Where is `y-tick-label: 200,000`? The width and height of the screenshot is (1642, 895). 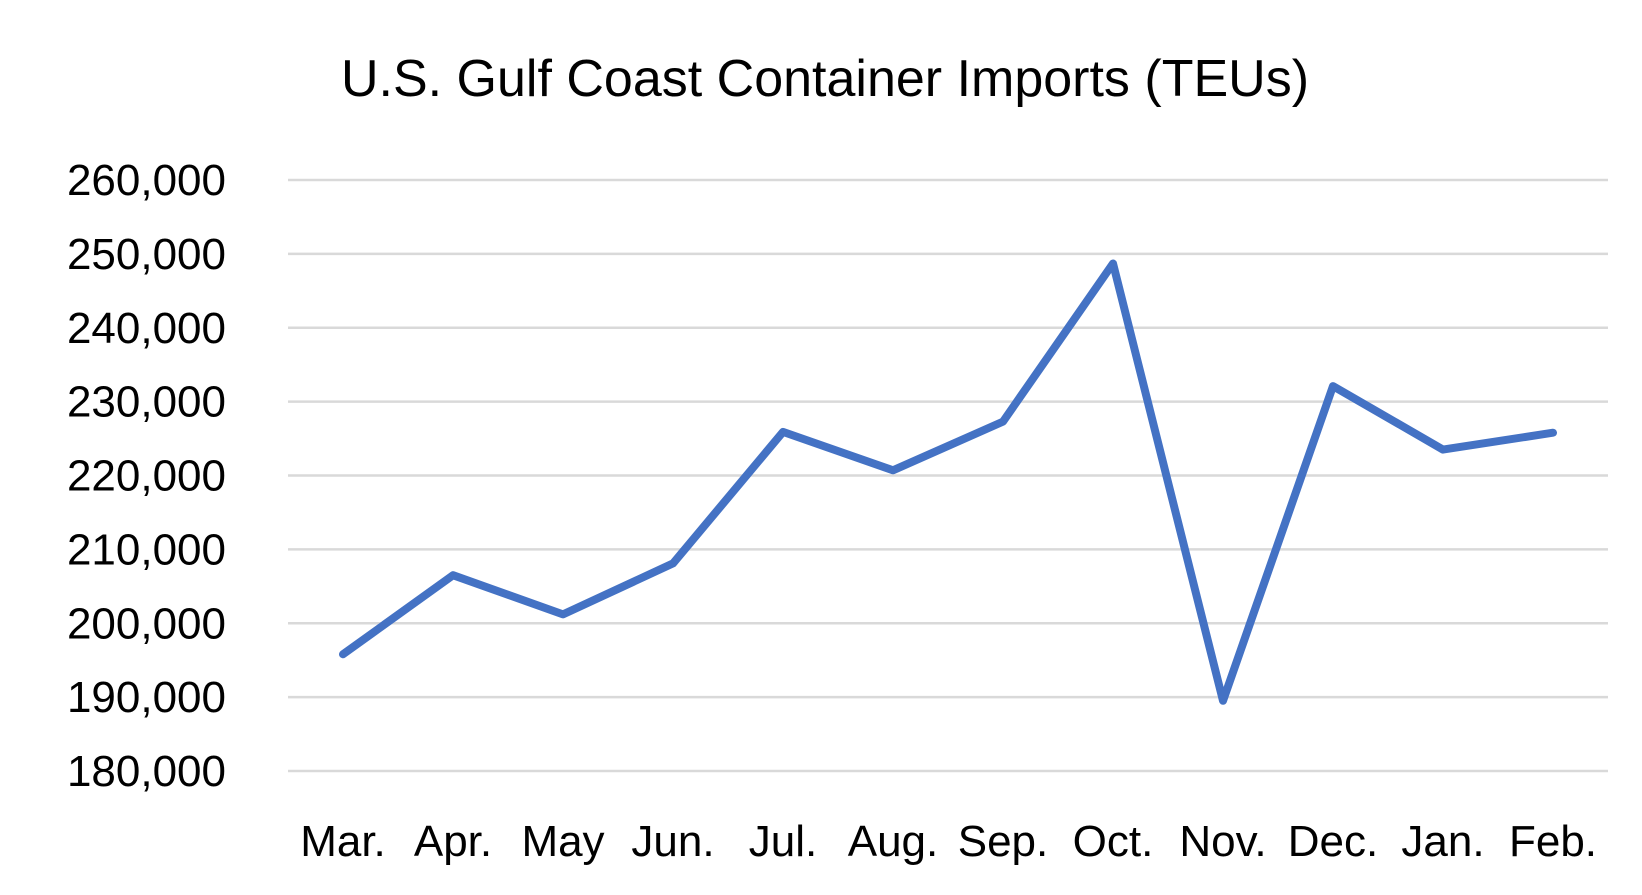 y-tick-label: 200,000 is located at coordinates (146, 623).